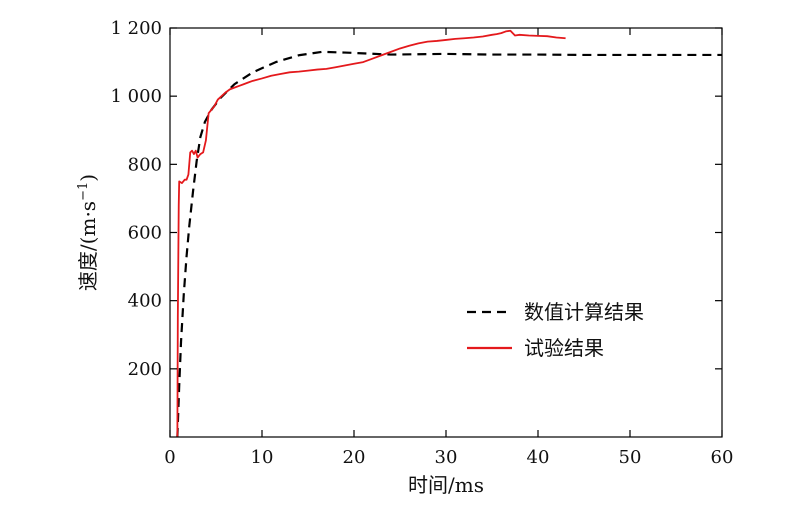  Describe the element at coordinates (88, 178) in the screenshot. I see `y-axis-title-close: )` at that location.